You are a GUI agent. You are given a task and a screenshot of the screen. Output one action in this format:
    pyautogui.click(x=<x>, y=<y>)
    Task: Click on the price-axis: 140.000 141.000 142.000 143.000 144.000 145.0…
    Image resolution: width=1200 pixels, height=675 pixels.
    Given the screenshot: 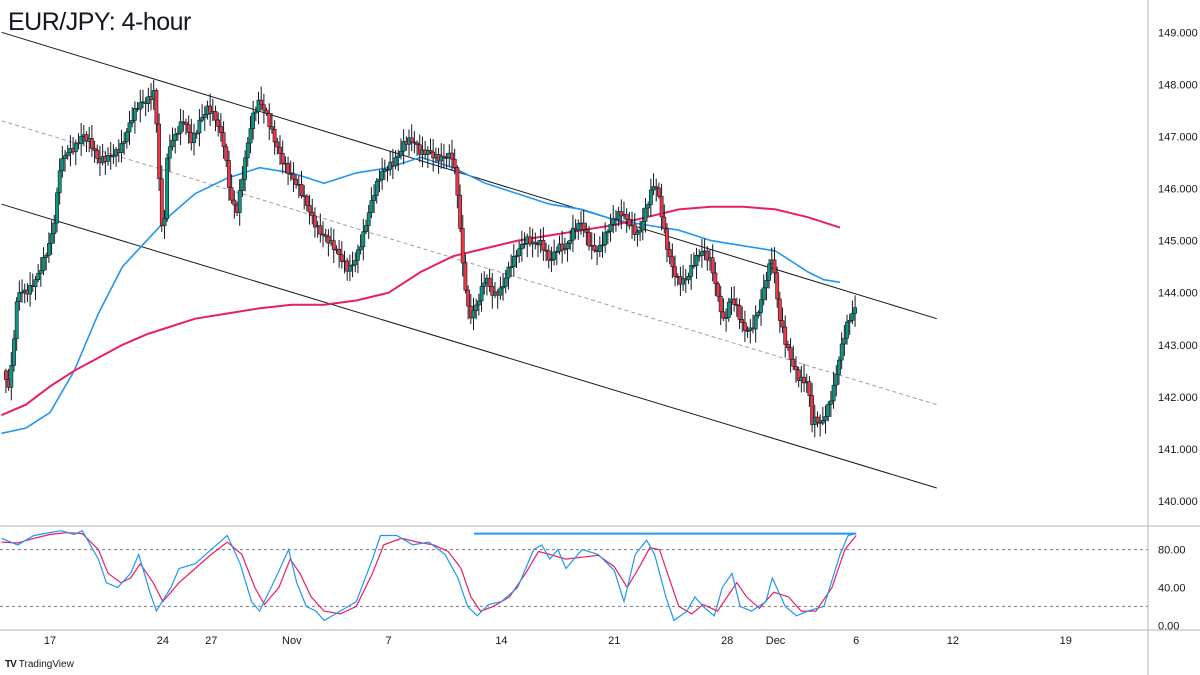 What is the action you would take?
    pyautogui.click(x=1178, y=267)
    